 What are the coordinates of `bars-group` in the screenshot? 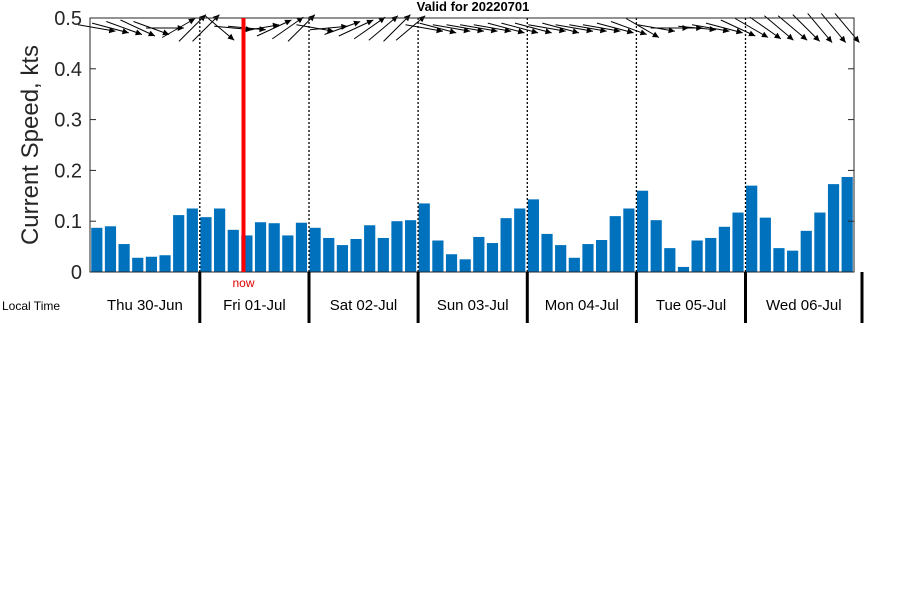 It's located at (472, 224).